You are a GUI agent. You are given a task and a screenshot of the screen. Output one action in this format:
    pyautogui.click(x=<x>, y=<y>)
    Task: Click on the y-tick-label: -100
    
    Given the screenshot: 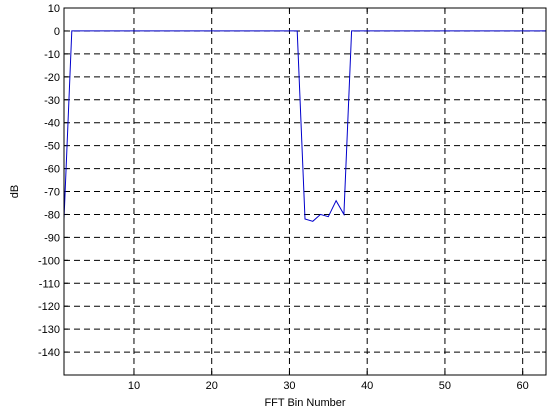 What is the action you would take?
    pyautogui.click(x=49, y=261)
    